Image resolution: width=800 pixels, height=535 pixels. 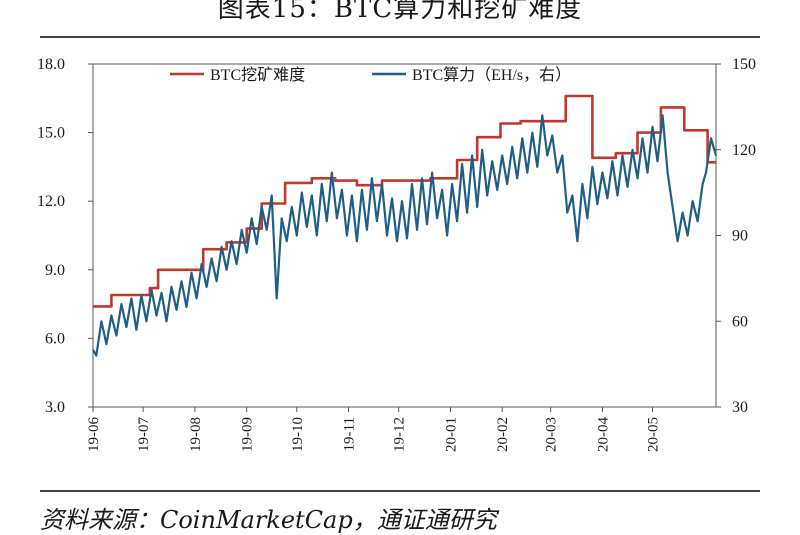 I want to click on y-left-tick-label: 9.0, so click(x=55, y=270).